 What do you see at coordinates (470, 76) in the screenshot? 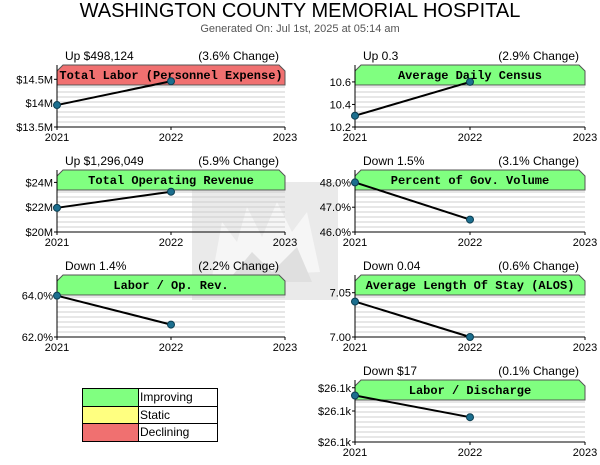
I see `chart-title: Average Daily Census` at bounding box center [470, 76].